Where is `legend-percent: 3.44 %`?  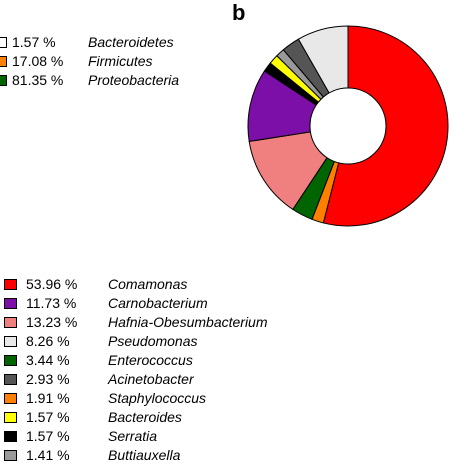 legend-percent: 3.44 % is located at coordinates (48, 360).